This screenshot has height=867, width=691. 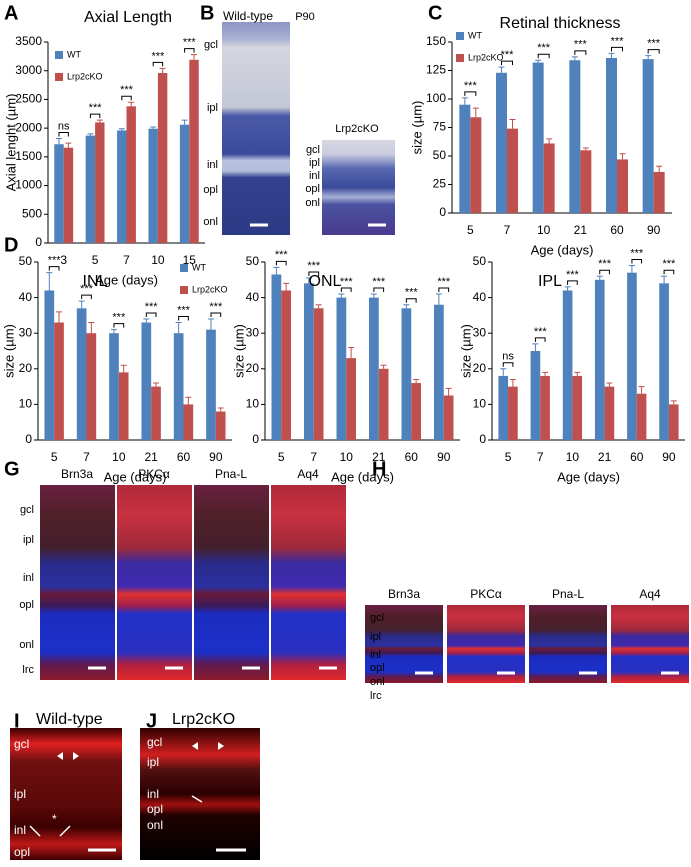 I want to click on y-axis-title: Axial lenght (µm), so click(x=10, y=143).